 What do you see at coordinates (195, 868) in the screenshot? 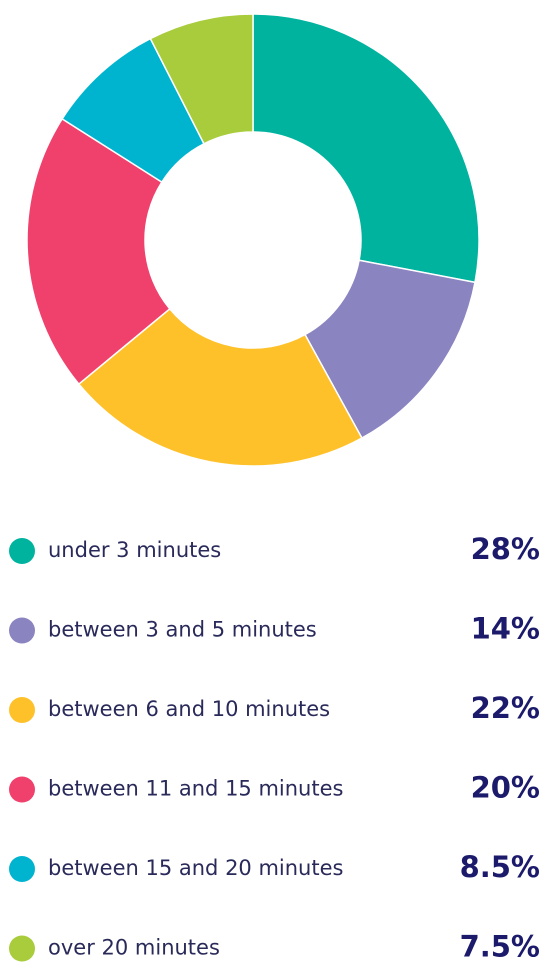
I see `legend-label: between 15 and 20 minutes` at bounding box center [195, 868].